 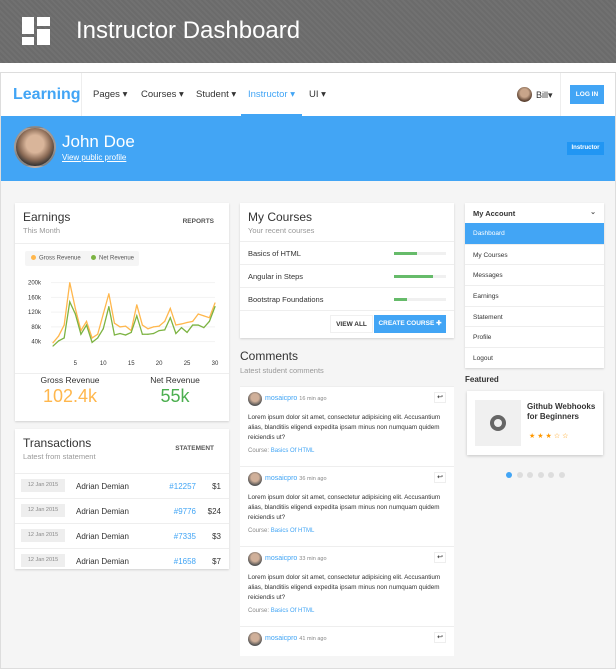 I want to click on create-course-button: CREATE COURSE ✚, so click(x=410, y=324).